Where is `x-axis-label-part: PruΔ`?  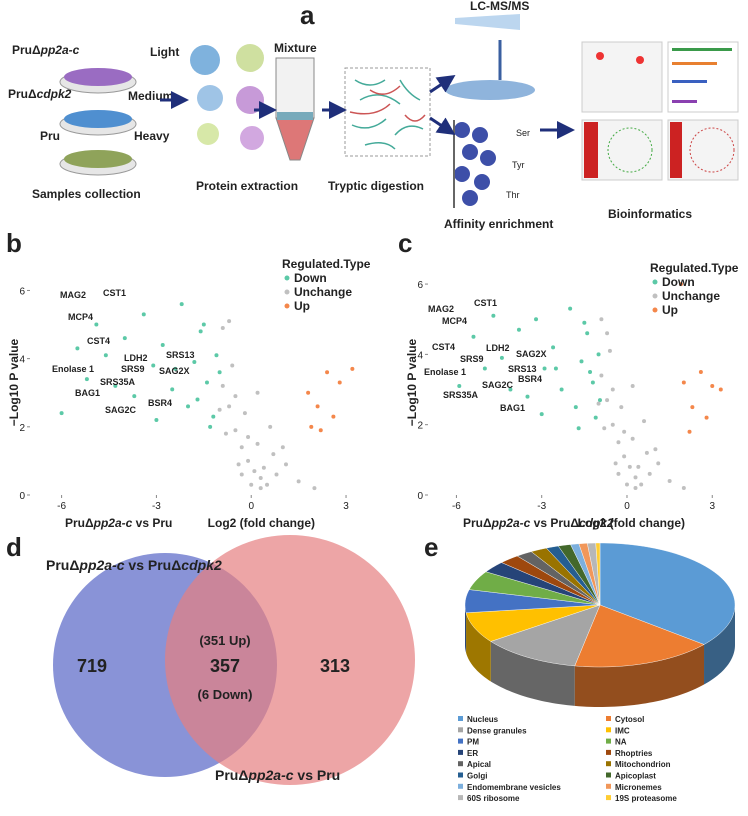
x-axis-label-part: PruΔ is located at coordinates (477, 523).